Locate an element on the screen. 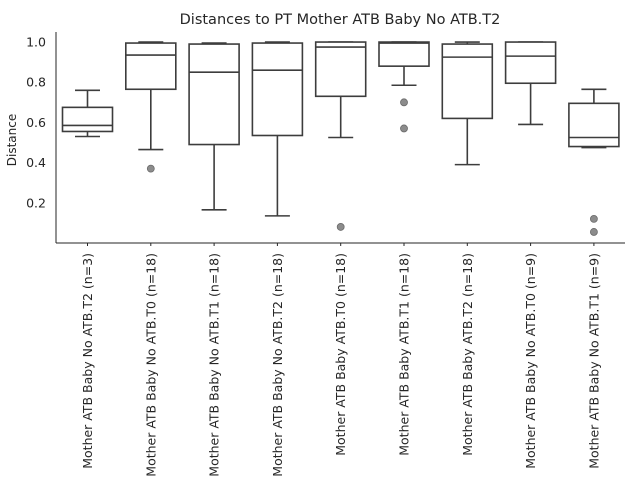  x-tick-label: Mother ATB Baby No ATB.T0 (n=18) is located at coordinates (150, 365).